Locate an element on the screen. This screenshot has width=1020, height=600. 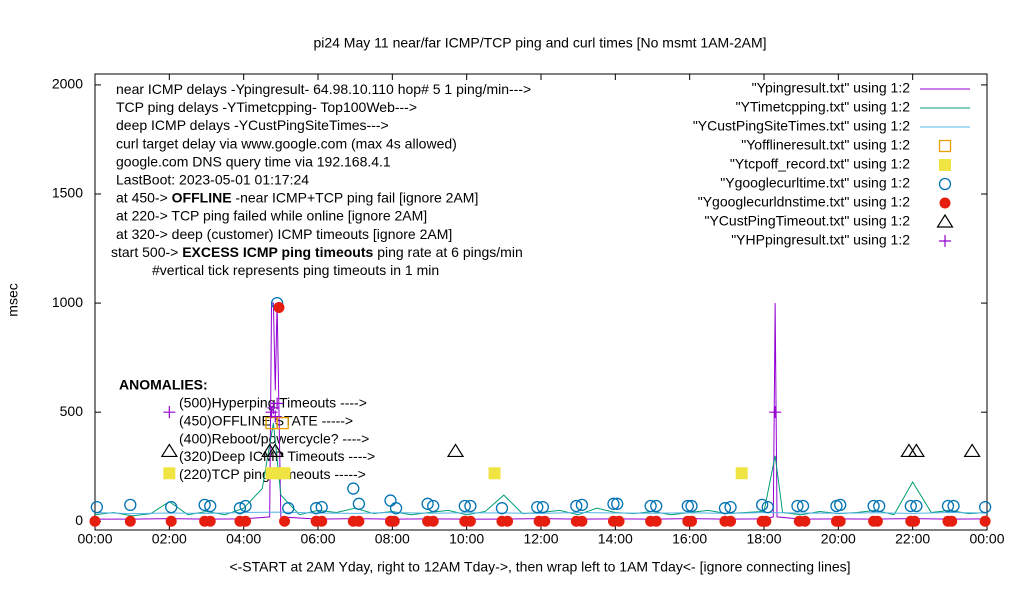
anomaly-label: (400)Reboot/powercycle? ----> is located at coordinates (274, 438).